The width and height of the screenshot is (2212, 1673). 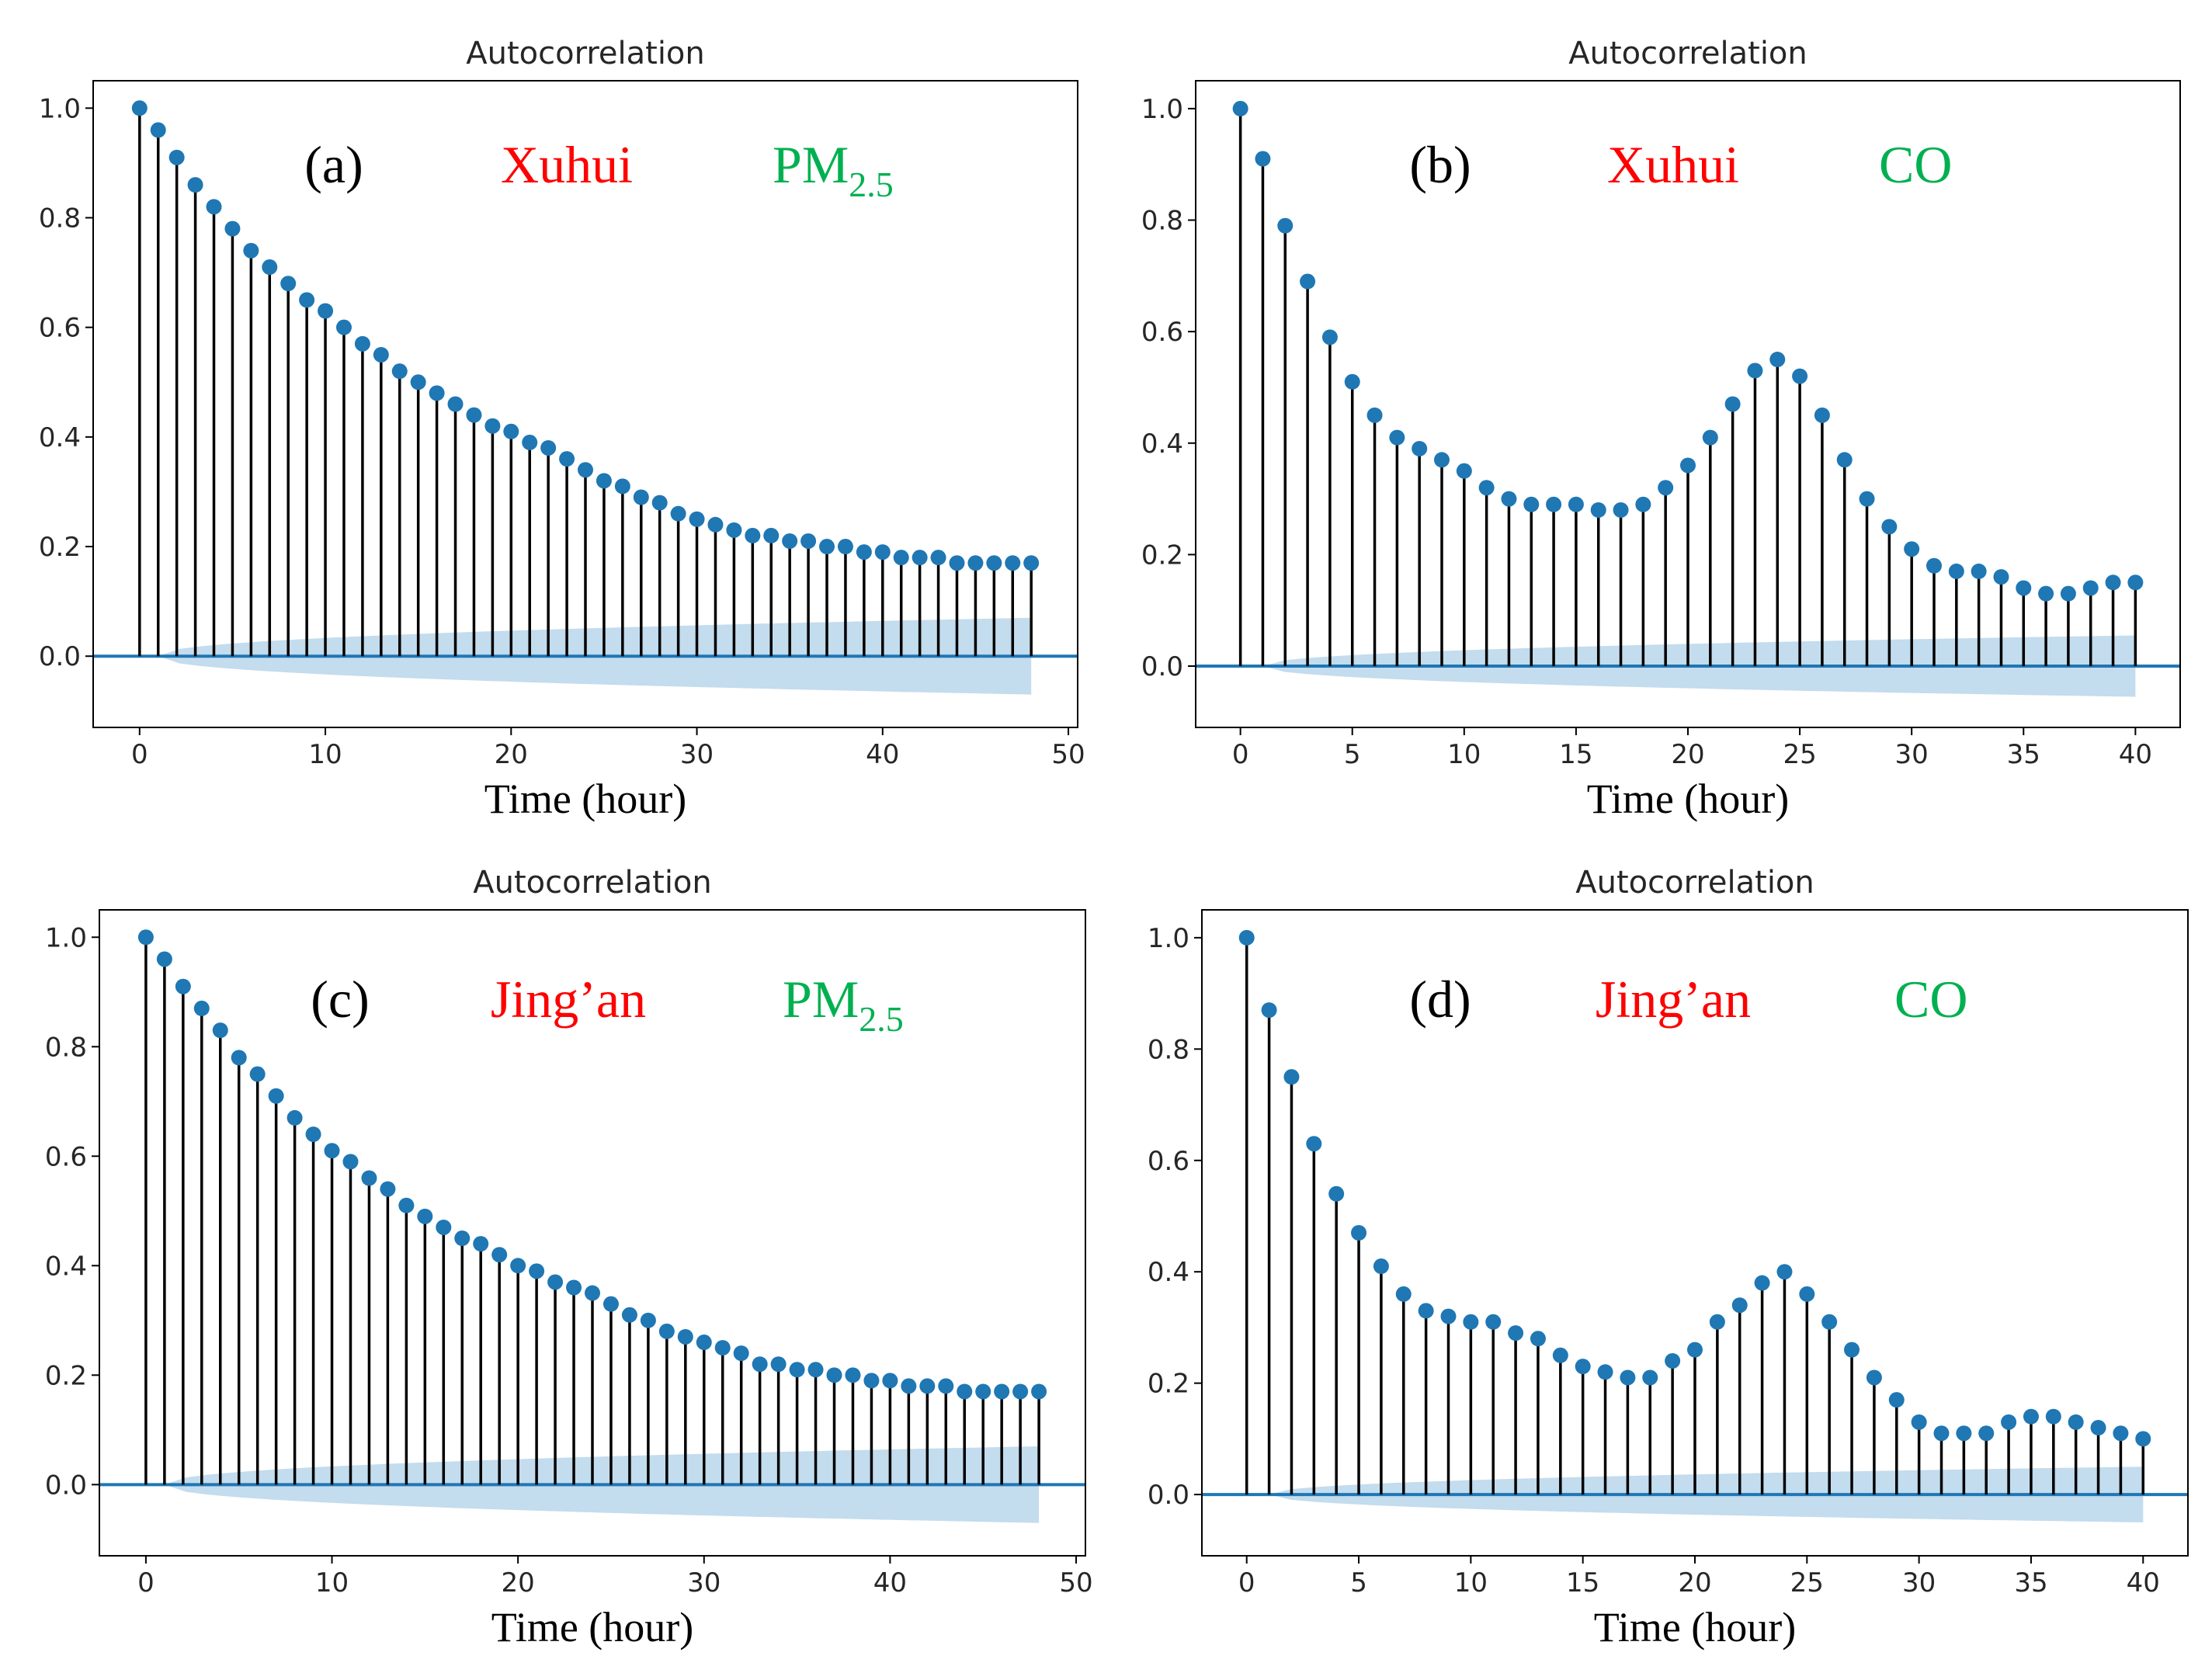 What do you see at coordinates (568, 999) in the screenshot?
I see `station-label: Jing’an` at bounding box center [568, 999].